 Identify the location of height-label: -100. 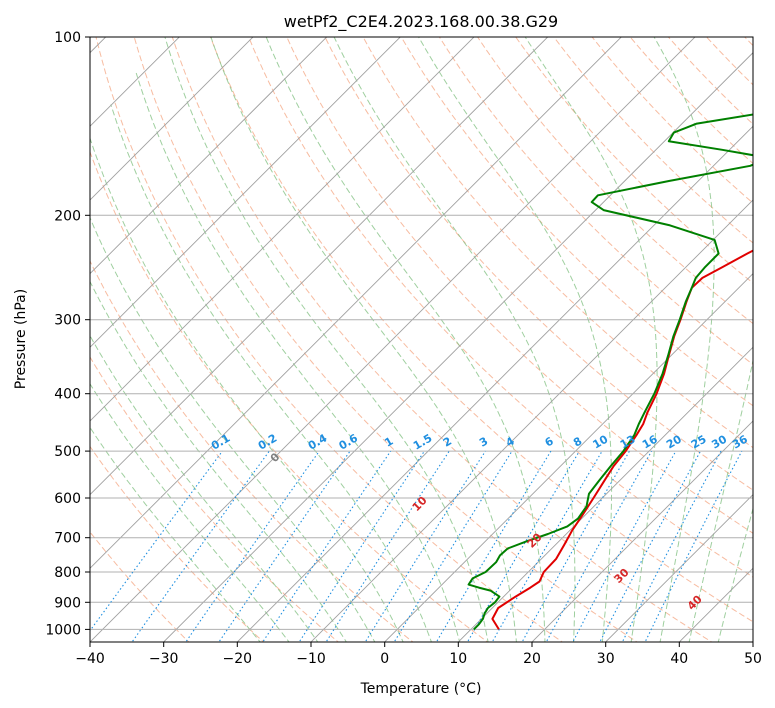
(772, 55).